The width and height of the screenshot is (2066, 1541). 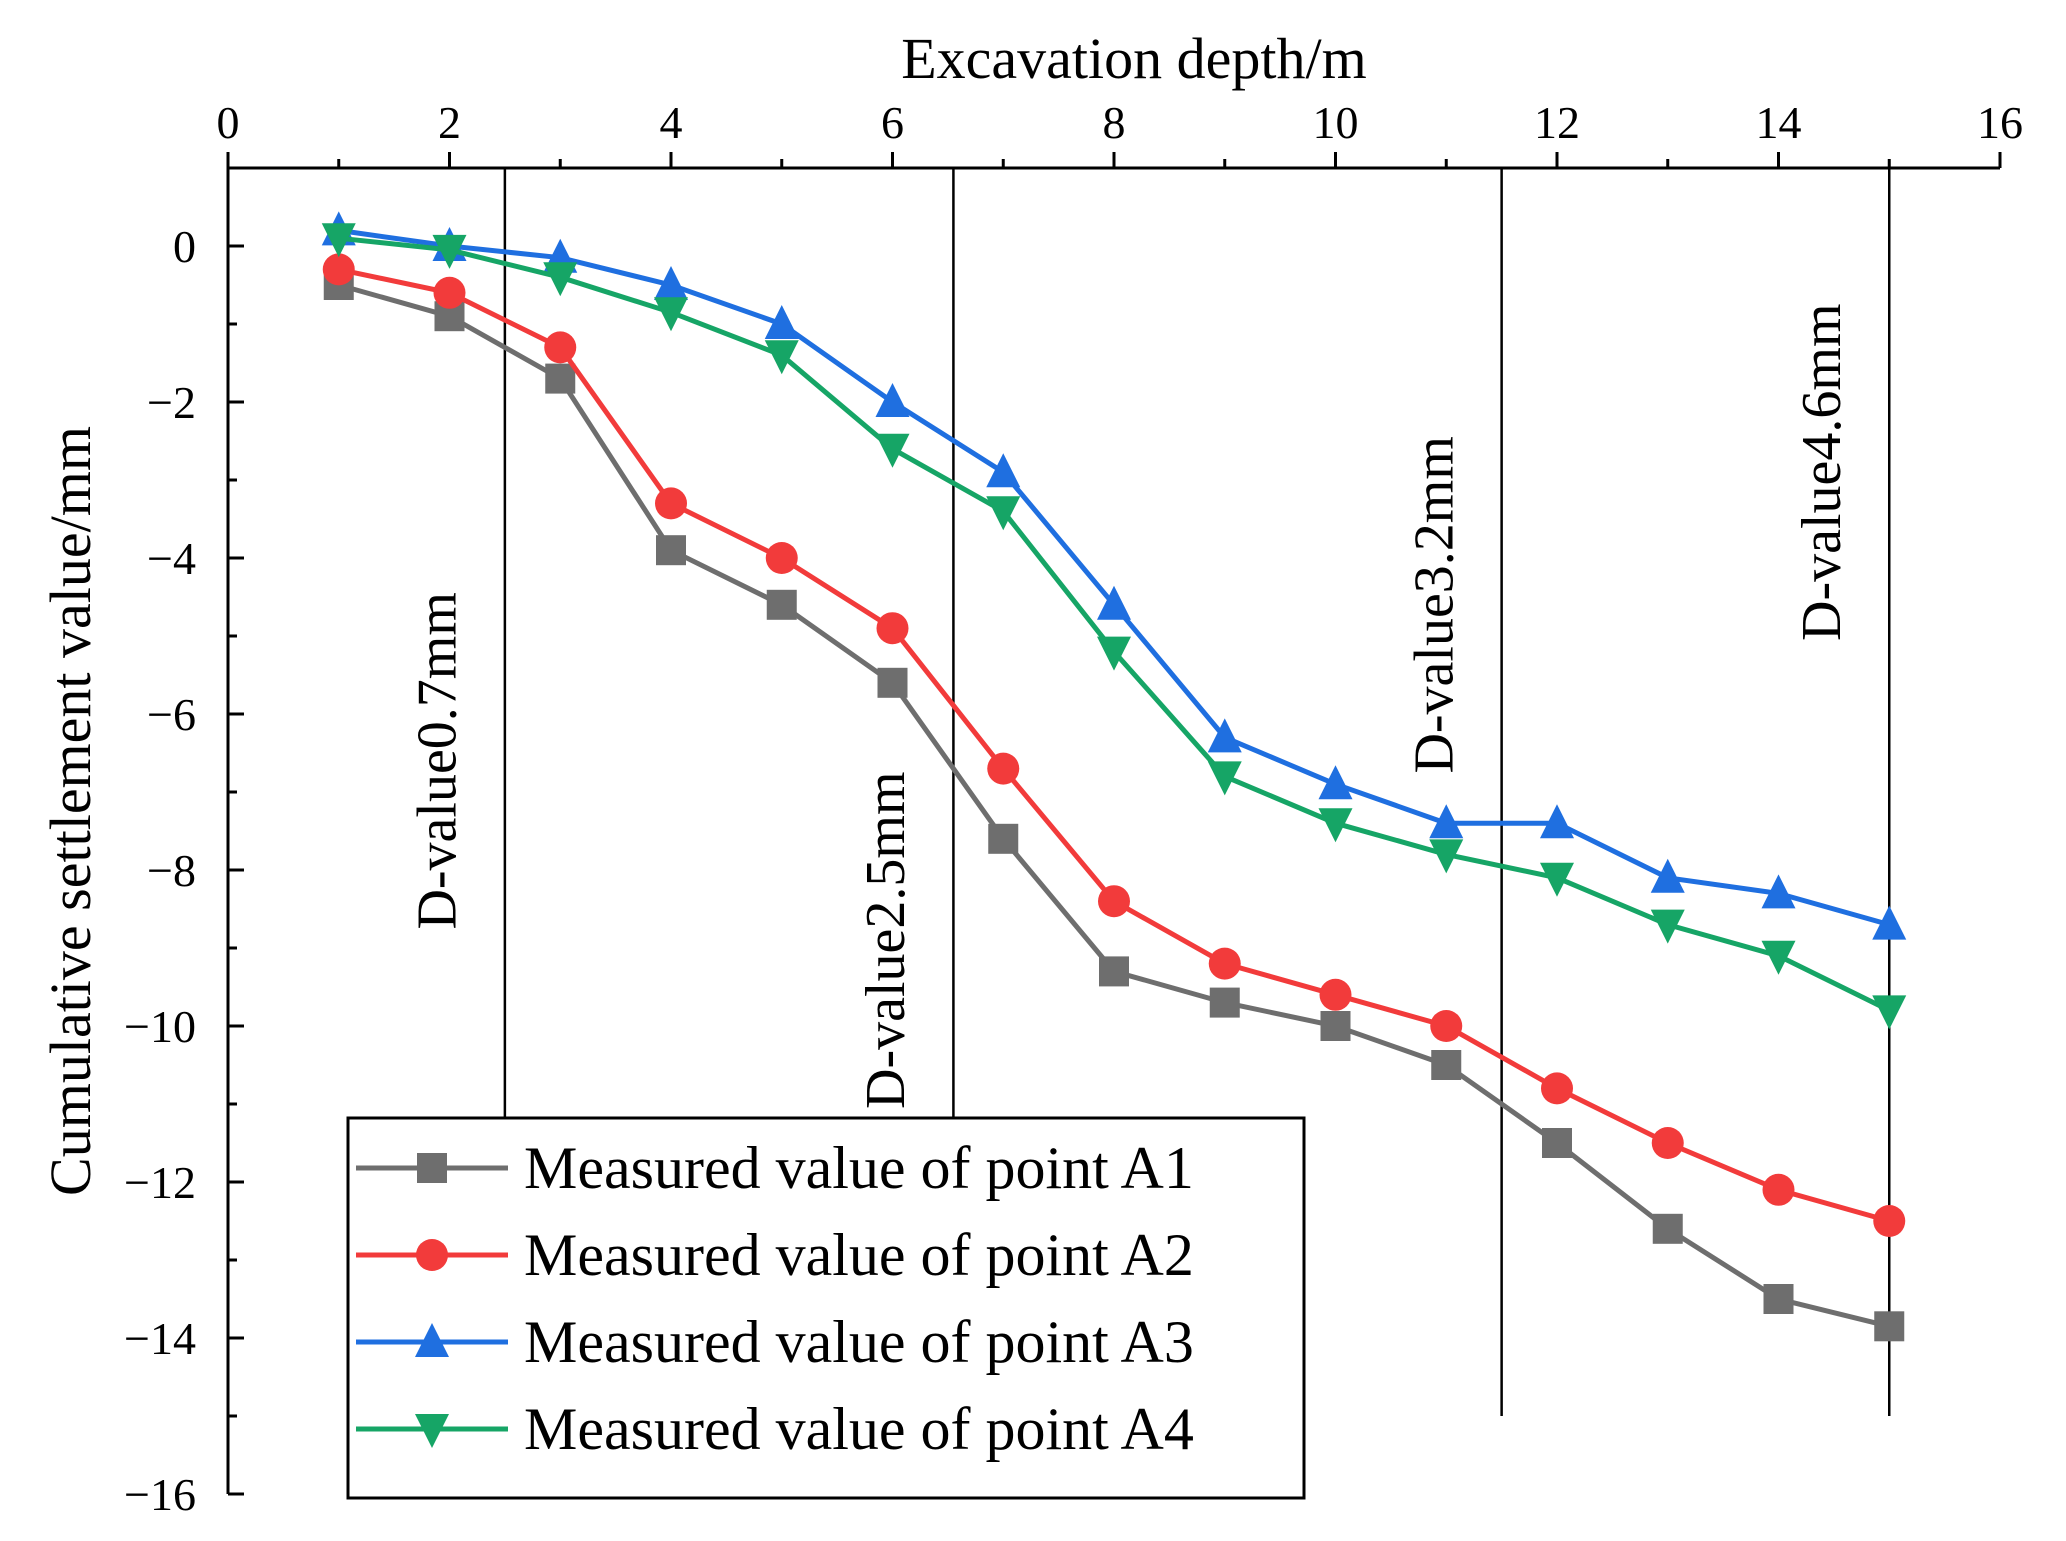 What do you see at coordinates (886, 939) in the screenshot?
I see `annotation-label: D-value2.5mm` at bounding box center [886, 939].